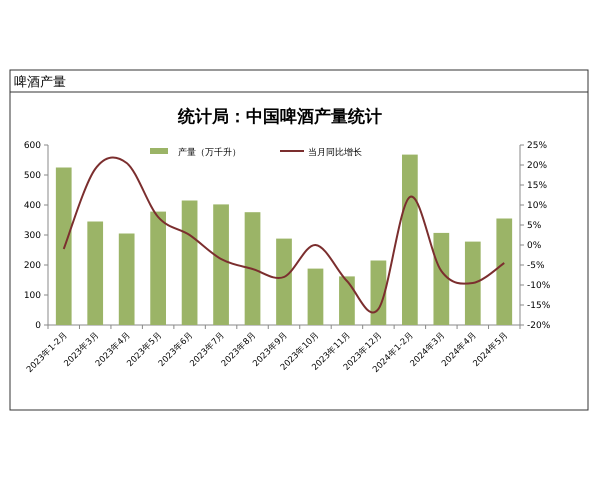 This screenshot has height=480, width=600. I want to click on y-tick-label: 200, so click(33, 266).